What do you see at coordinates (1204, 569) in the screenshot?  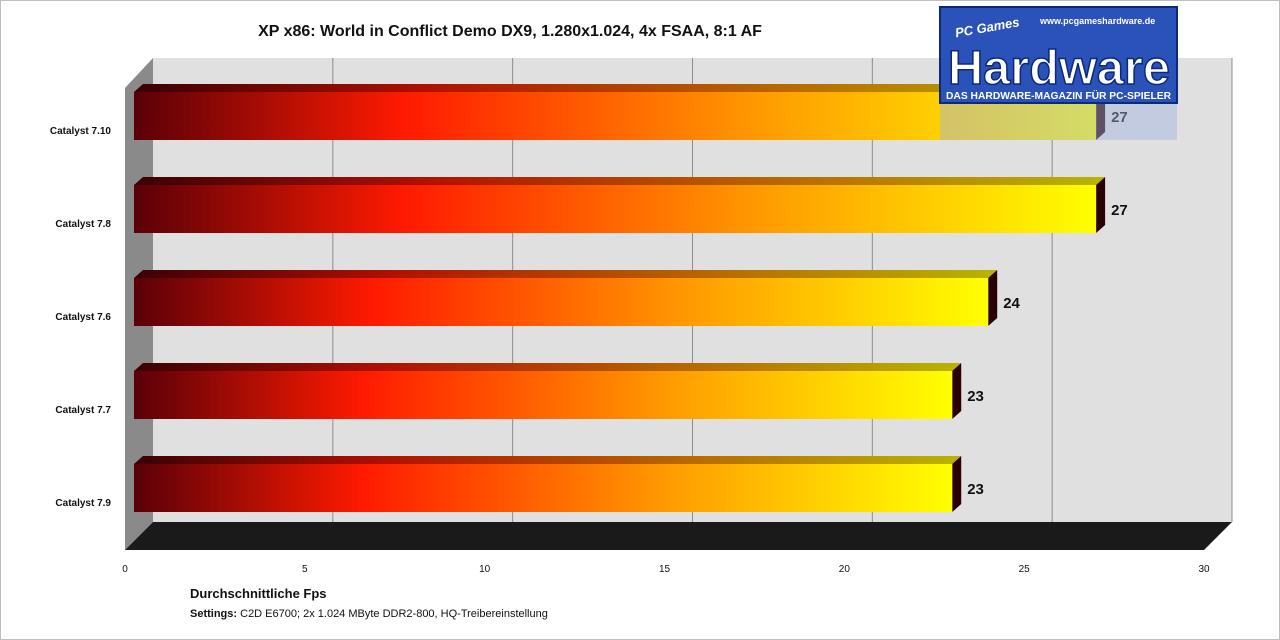 I see `x-tick-label: 30` at bounding box center [1204, 569].